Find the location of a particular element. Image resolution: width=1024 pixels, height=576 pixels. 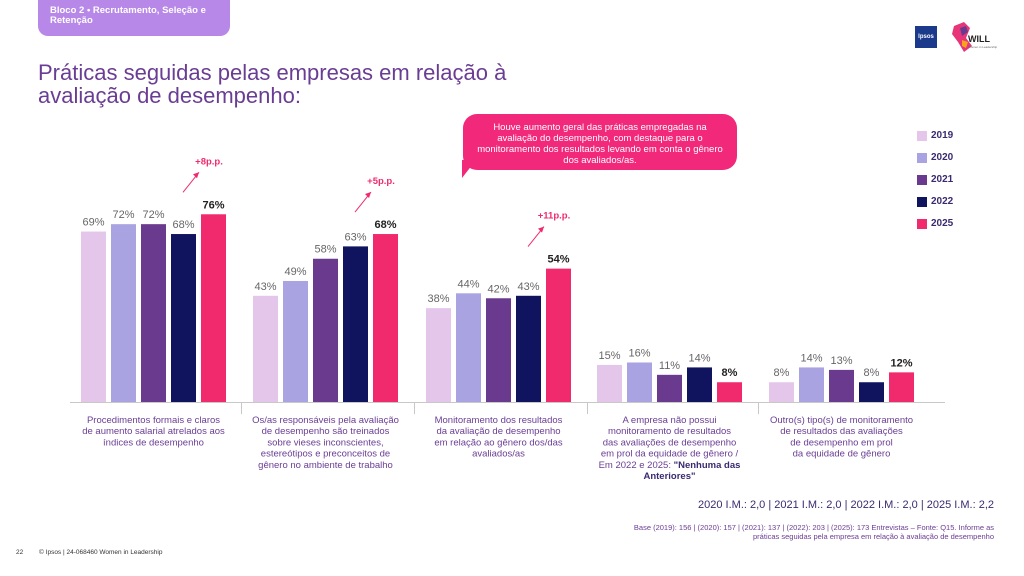

will-logo: WILL Women in Leadership is located at coordinates (977, 38).